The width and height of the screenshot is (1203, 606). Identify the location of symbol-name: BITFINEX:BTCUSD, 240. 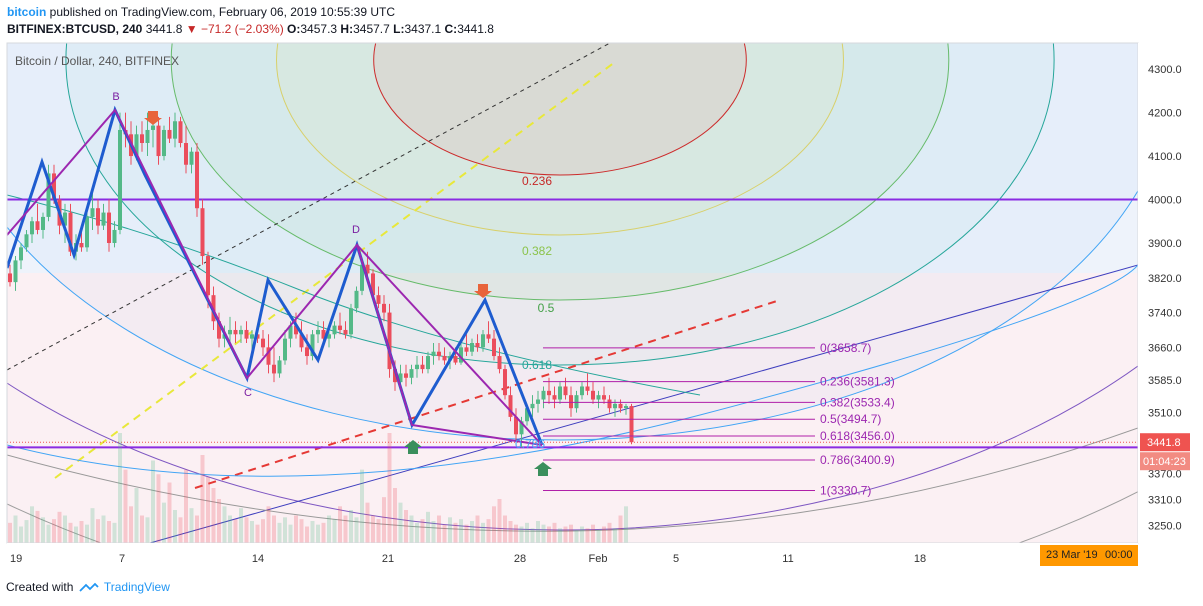
(75, 29).